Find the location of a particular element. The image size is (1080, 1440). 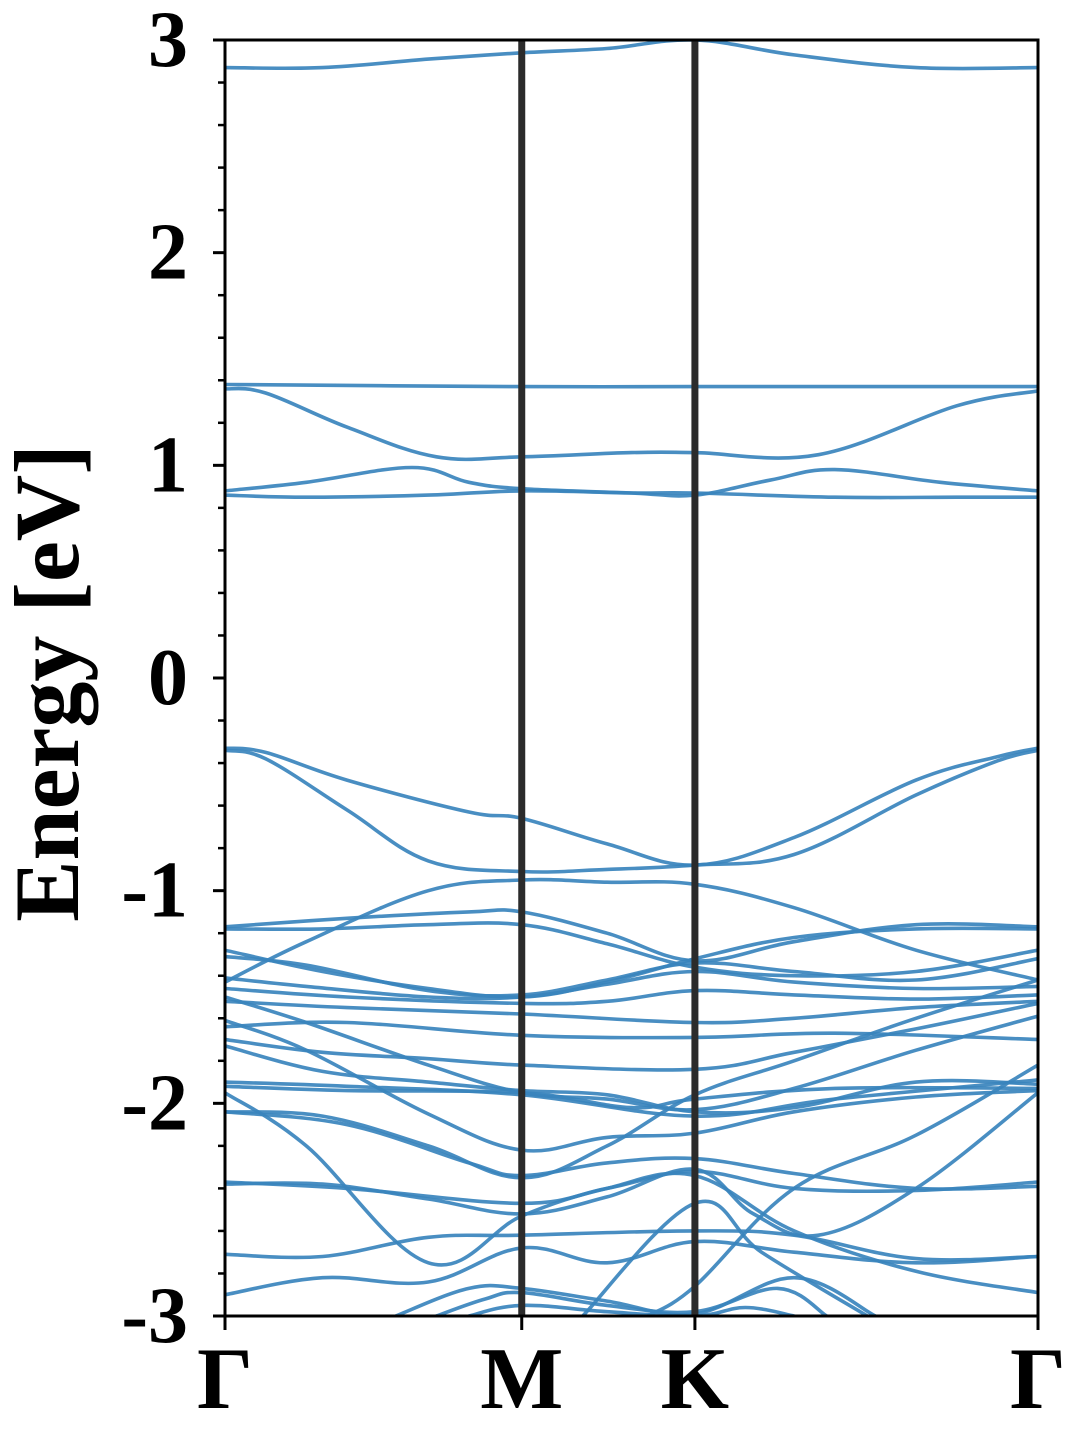

y-tick-label: -1 is located at coordinates (154, 891).